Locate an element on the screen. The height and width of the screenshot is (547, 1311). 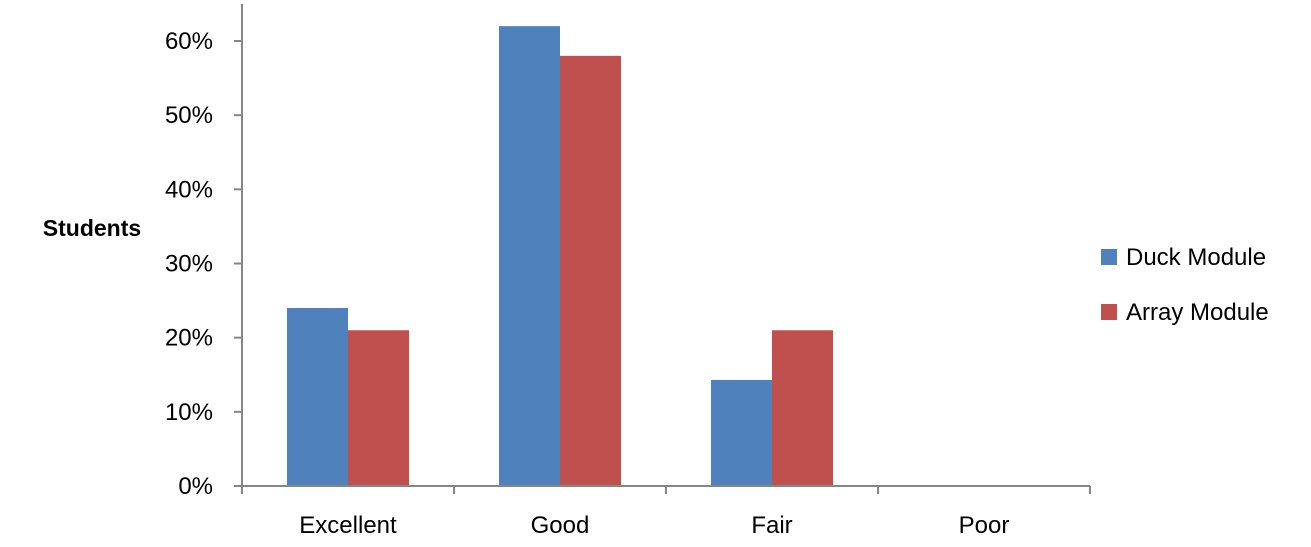
y-tick-label: 60% is located at coordinates (189, 41).